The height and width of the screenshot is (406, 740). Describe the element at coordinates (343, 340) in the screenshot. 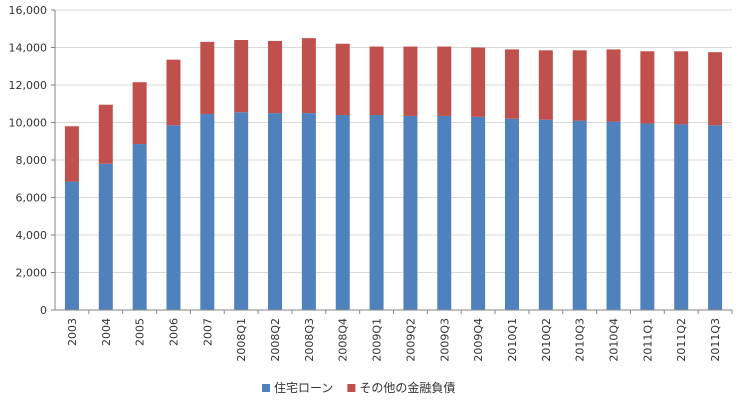

I see `x-tick-label: 2008Q4` at that location.